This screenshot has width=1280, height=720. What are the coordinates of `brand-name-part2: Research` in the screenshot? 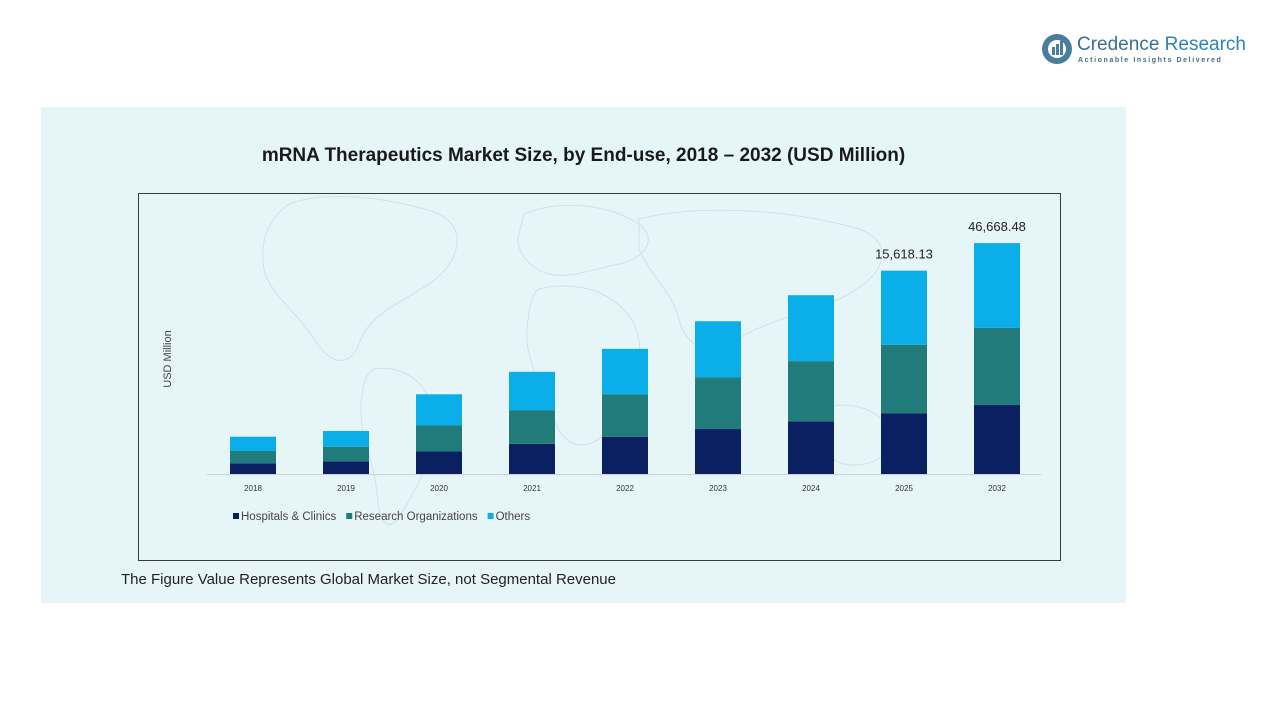 It's located at (1202, 44).